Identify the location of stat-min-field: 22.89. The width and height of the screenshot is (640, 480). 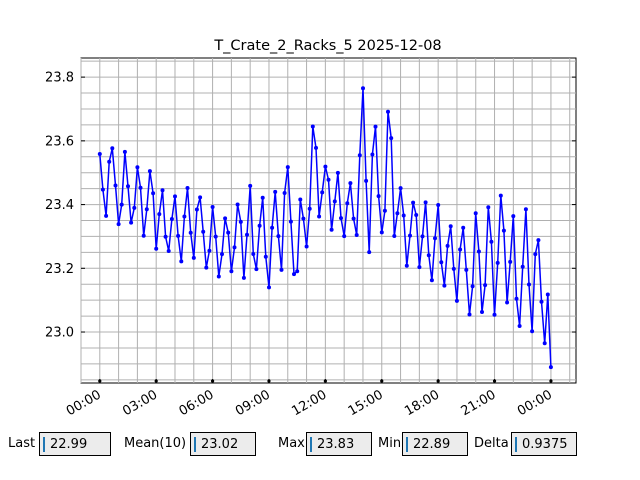
(435, 444).